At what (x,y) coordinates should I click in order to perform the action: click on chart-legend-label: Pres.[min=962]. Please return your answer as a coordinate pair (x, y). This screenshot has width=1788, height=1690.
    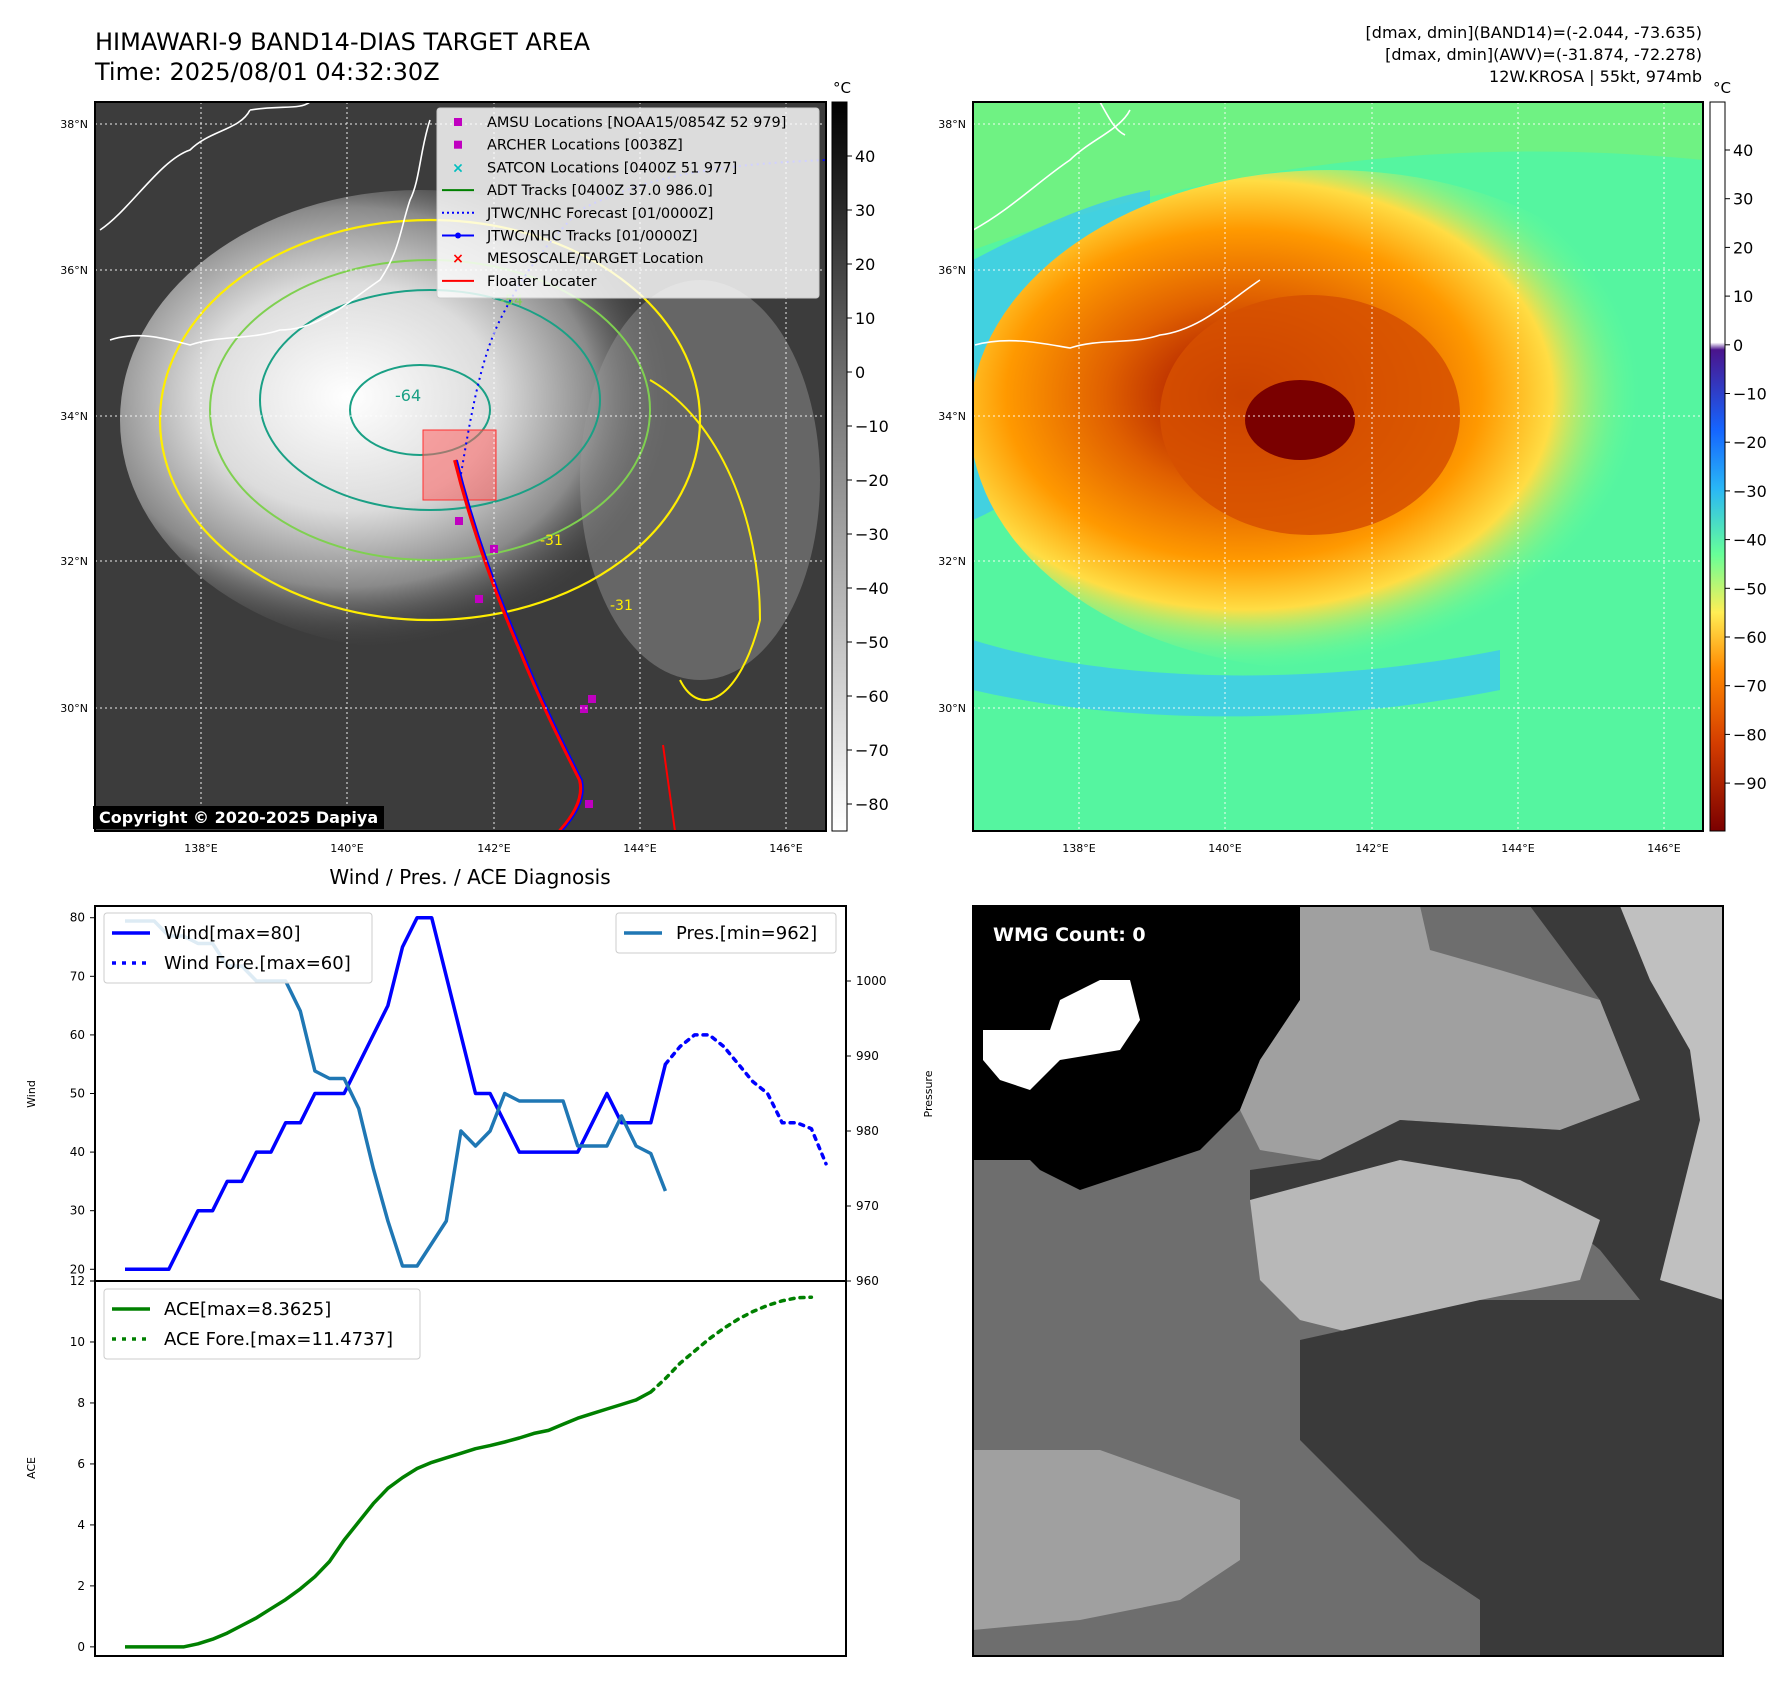
    Looking at the image, I should click on (746, 933).